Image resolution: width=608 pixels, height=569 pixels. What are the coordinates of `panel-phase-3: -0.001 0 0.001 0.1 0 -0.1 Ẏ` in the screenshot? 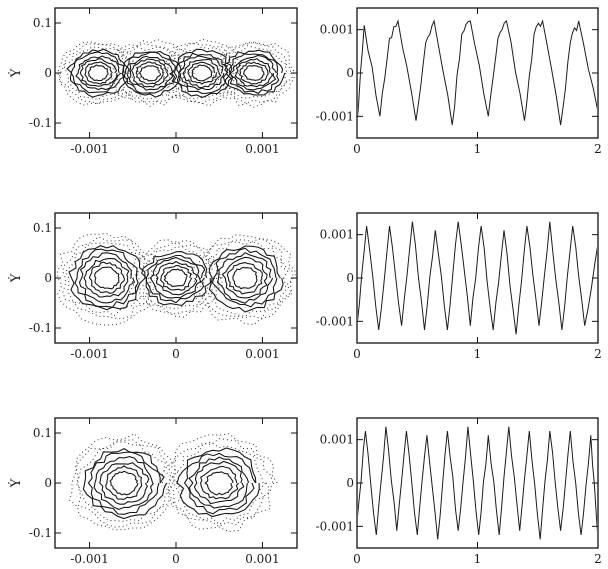 It's located at (152, 491).